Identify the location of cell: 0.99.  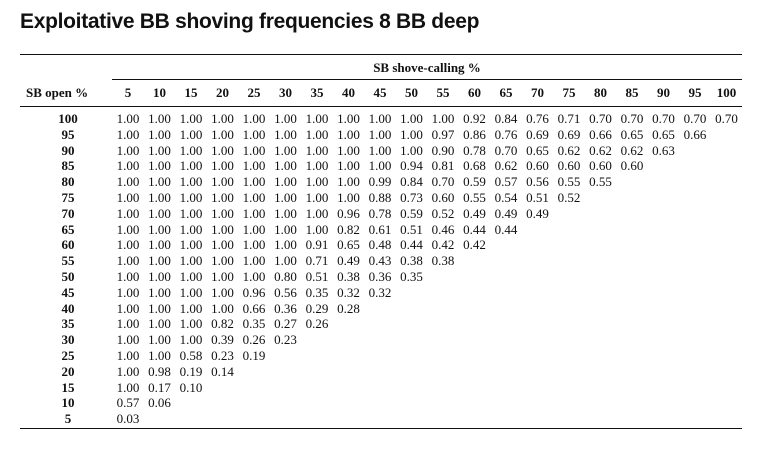
(380, 182).